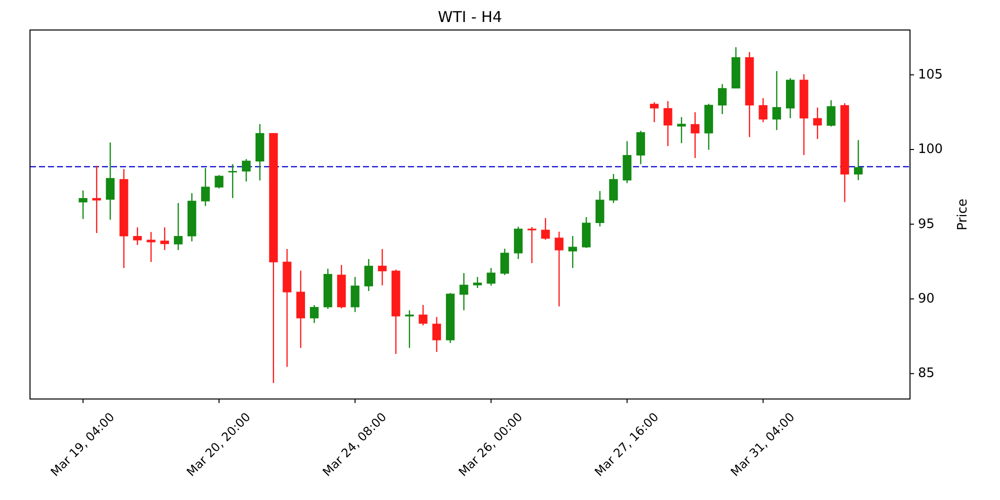 This screenshot has width=1000, height=500. Describe the element at coordinates (926, 224) in the screenshot. I see `y-tick-label: 95` at that location.